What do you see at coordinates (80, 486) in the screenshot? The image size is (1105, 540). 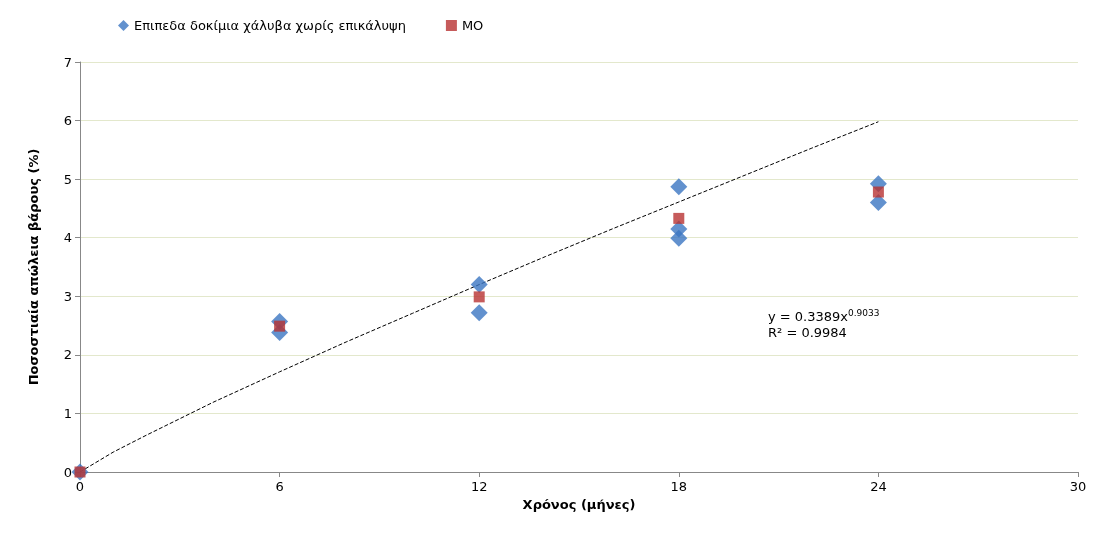 I see `x-tick-label: 0` at bounding box center [80, 486].